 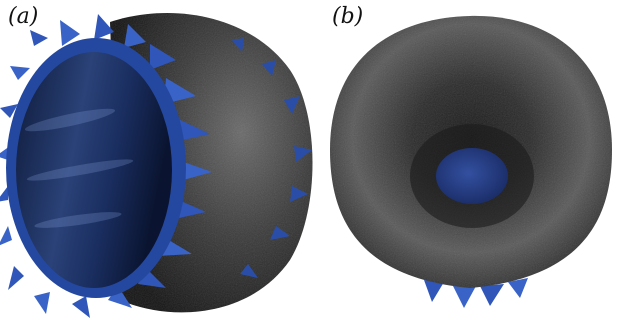 I want to click on spikes-bottom, so click(x=476, y=293).